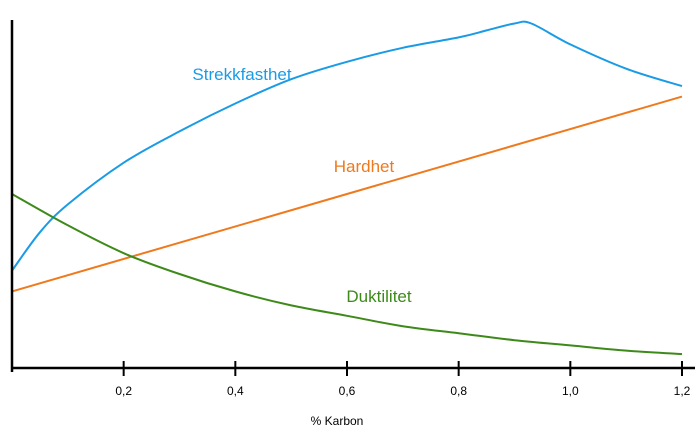 The image size is (700, 432). What do you see at coordinates (402, 391) in the screenshot?
I see `x-axis-tick-labels: 0,2 0,4 0,6 0,8 1,0 1,2` at bounding box center [402, 391].